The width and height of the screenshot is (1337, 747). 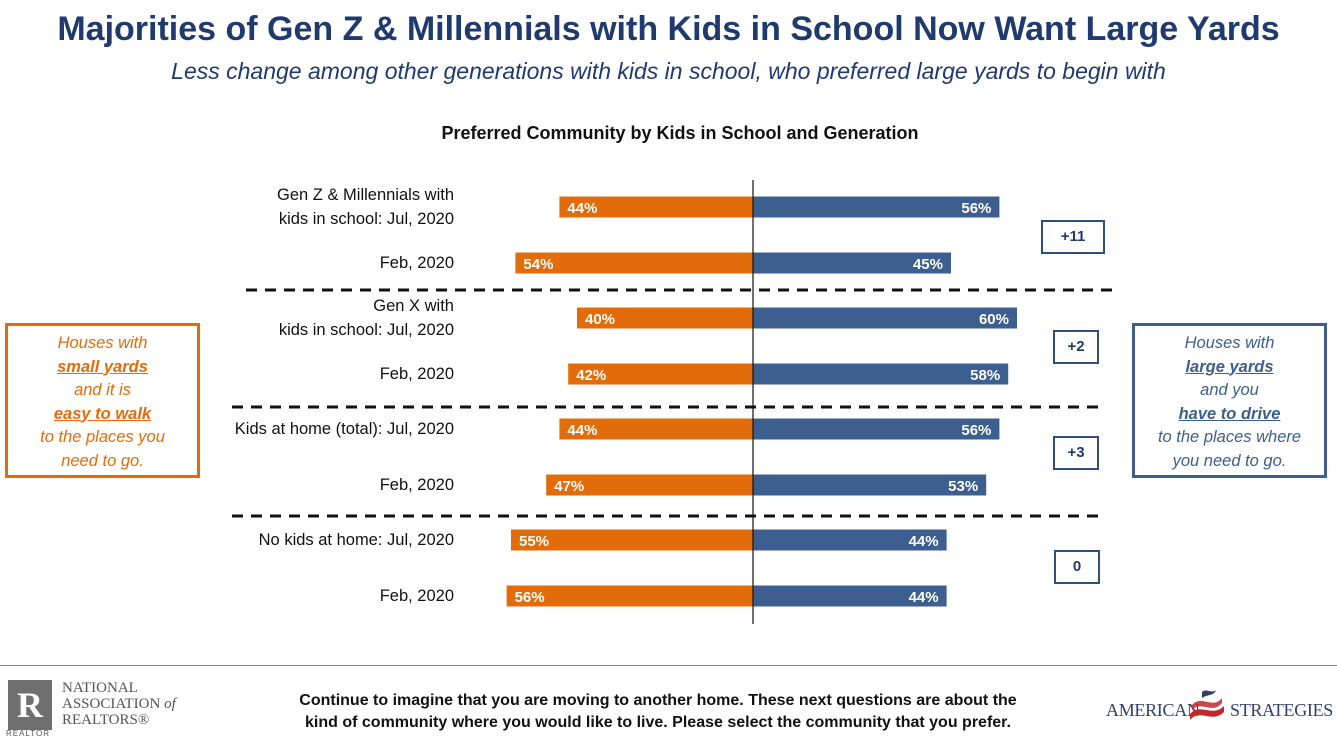 I want to click on change-box-kids-home: +3, so click(x=1076, y=453).